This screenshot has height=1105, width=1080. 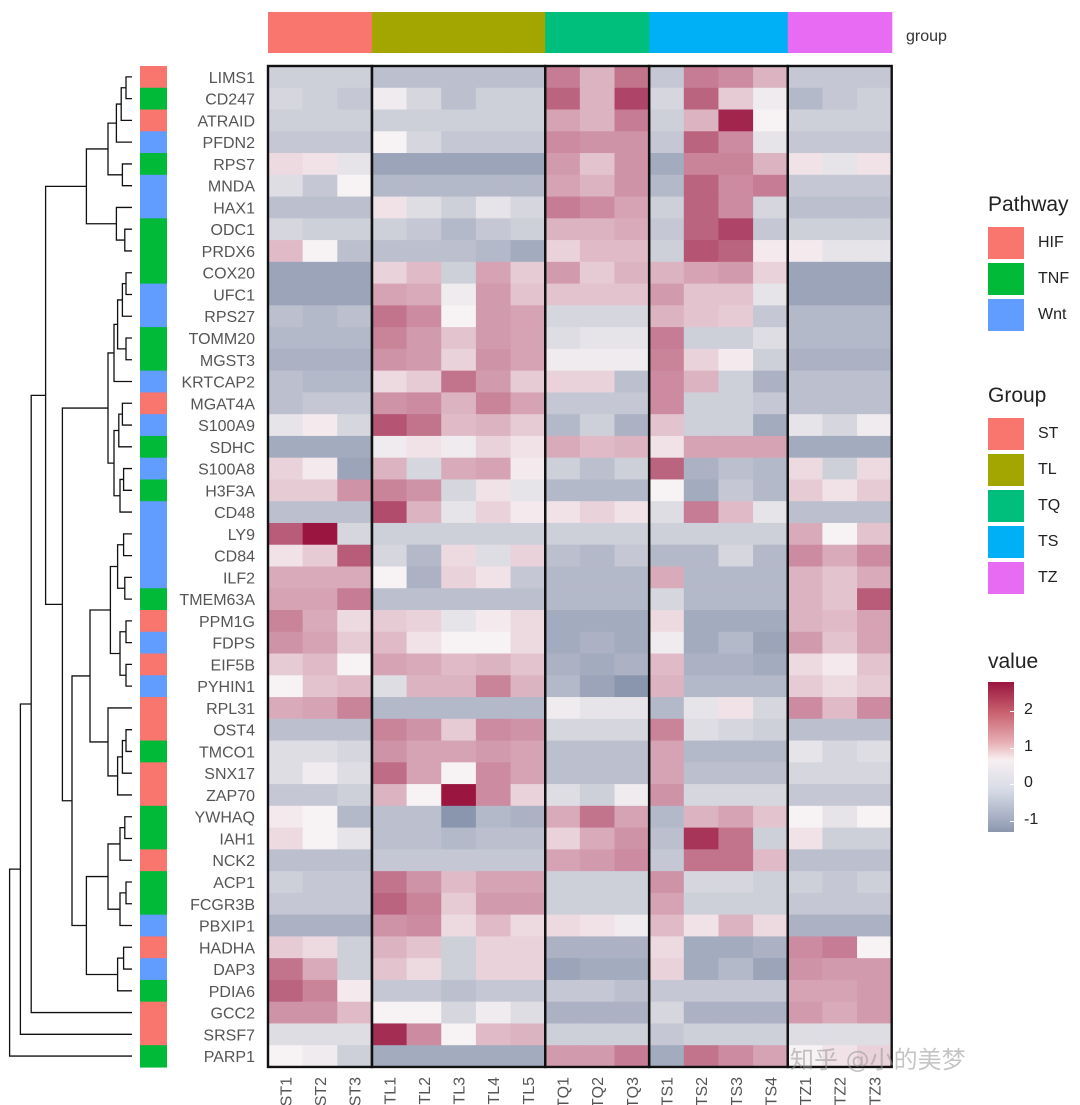 I want to click on sample-label: TS3, so click(x=737, y=1091).